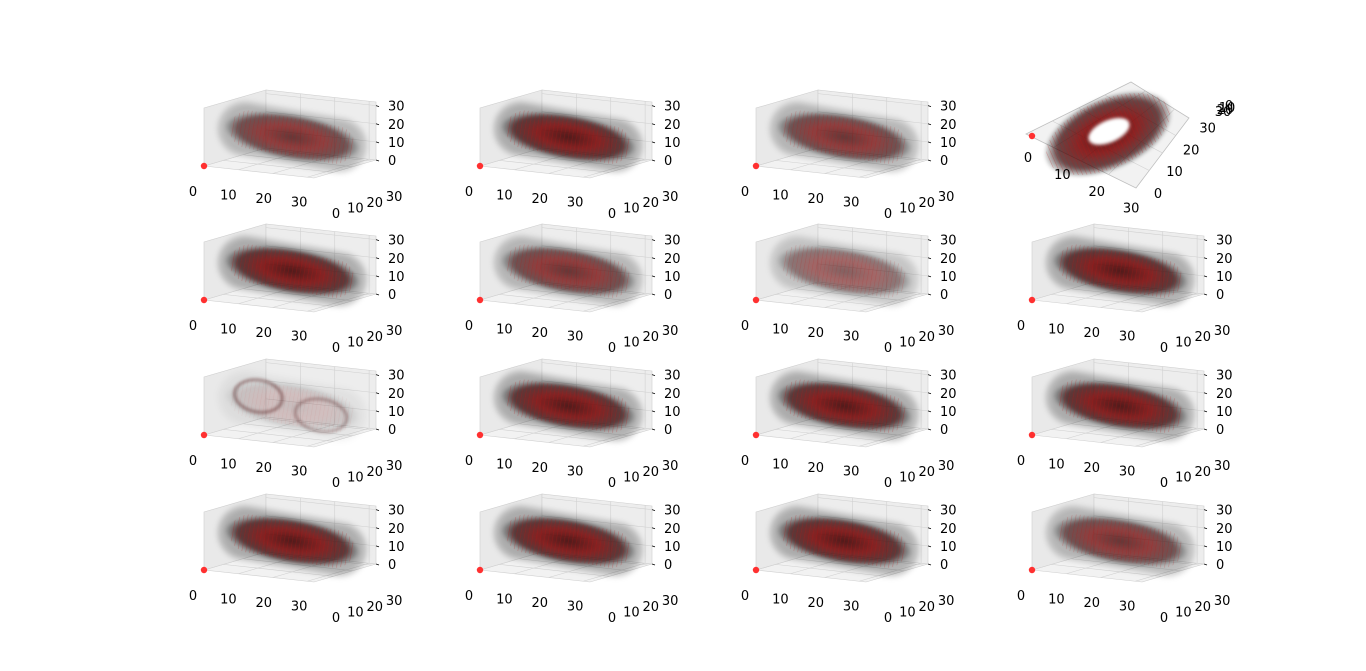 This screenshot has width=1366, height=671. What do you see at coordinates (299, 202) in the screenshot?
I see `x-tick-label: 30` at bounding box center [299, 202].